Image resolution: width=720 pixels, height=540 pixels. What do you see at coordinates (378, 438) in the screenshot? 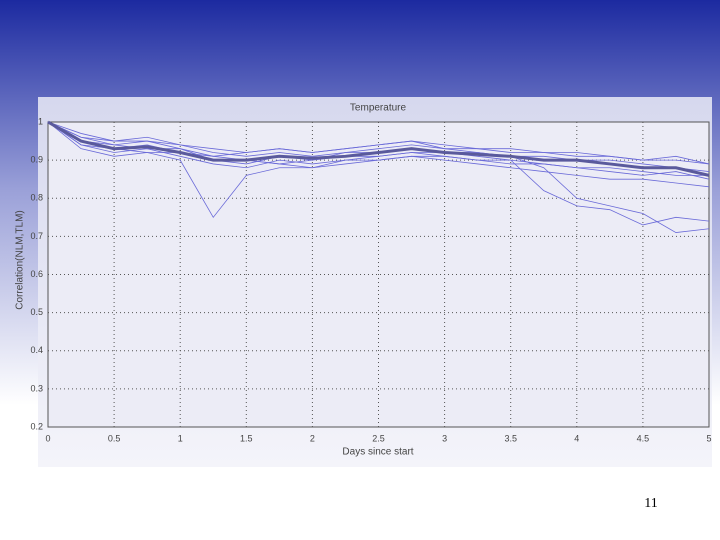
I see `x-tick-label: 2.5` at bounding box center [378, 438].